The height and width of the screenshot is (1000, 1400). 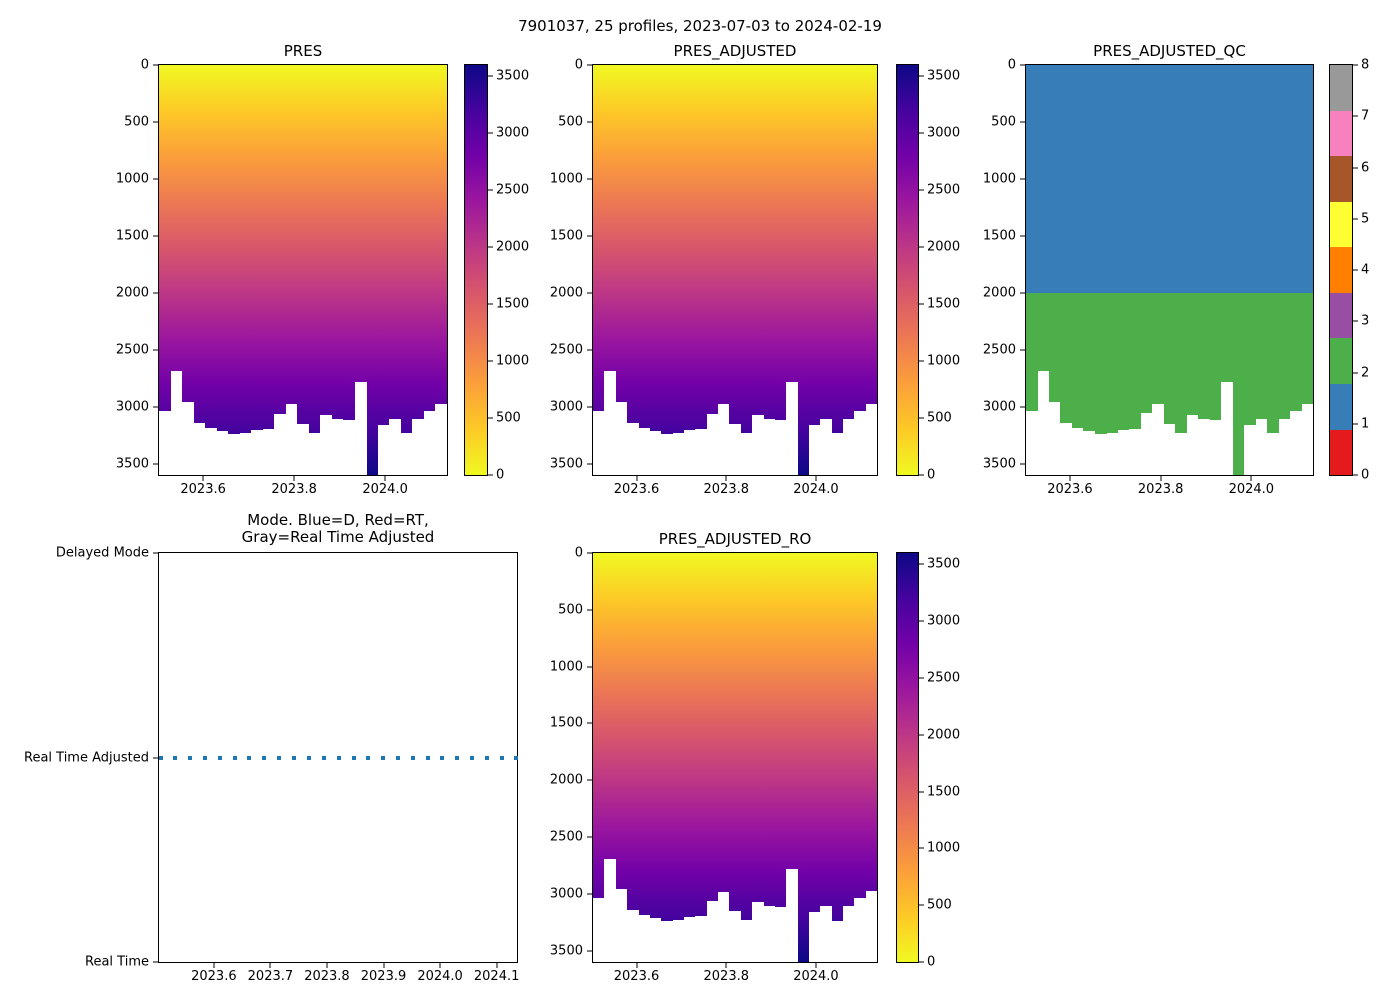 What do you see at coordinates (566, 894) in the screenshot?
I see `y-tick-label: 3000` at bounding box center [566, 894].